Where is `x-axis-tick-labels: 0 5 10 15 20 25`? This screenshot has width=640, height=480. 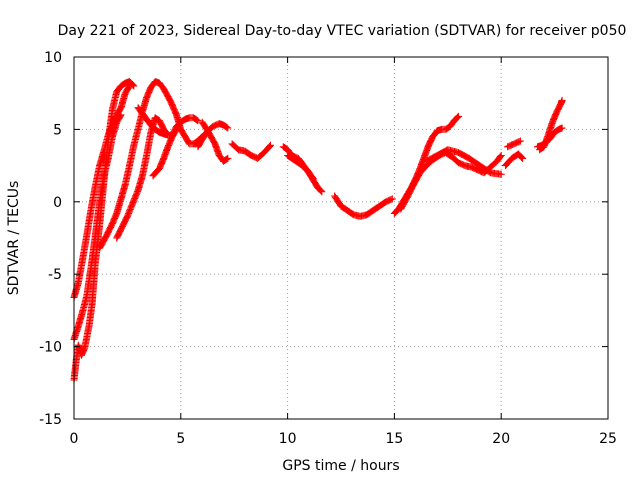 x-axis-tick-labels: 0 5 10 15 20 25 is located at coordinates (343, 439).